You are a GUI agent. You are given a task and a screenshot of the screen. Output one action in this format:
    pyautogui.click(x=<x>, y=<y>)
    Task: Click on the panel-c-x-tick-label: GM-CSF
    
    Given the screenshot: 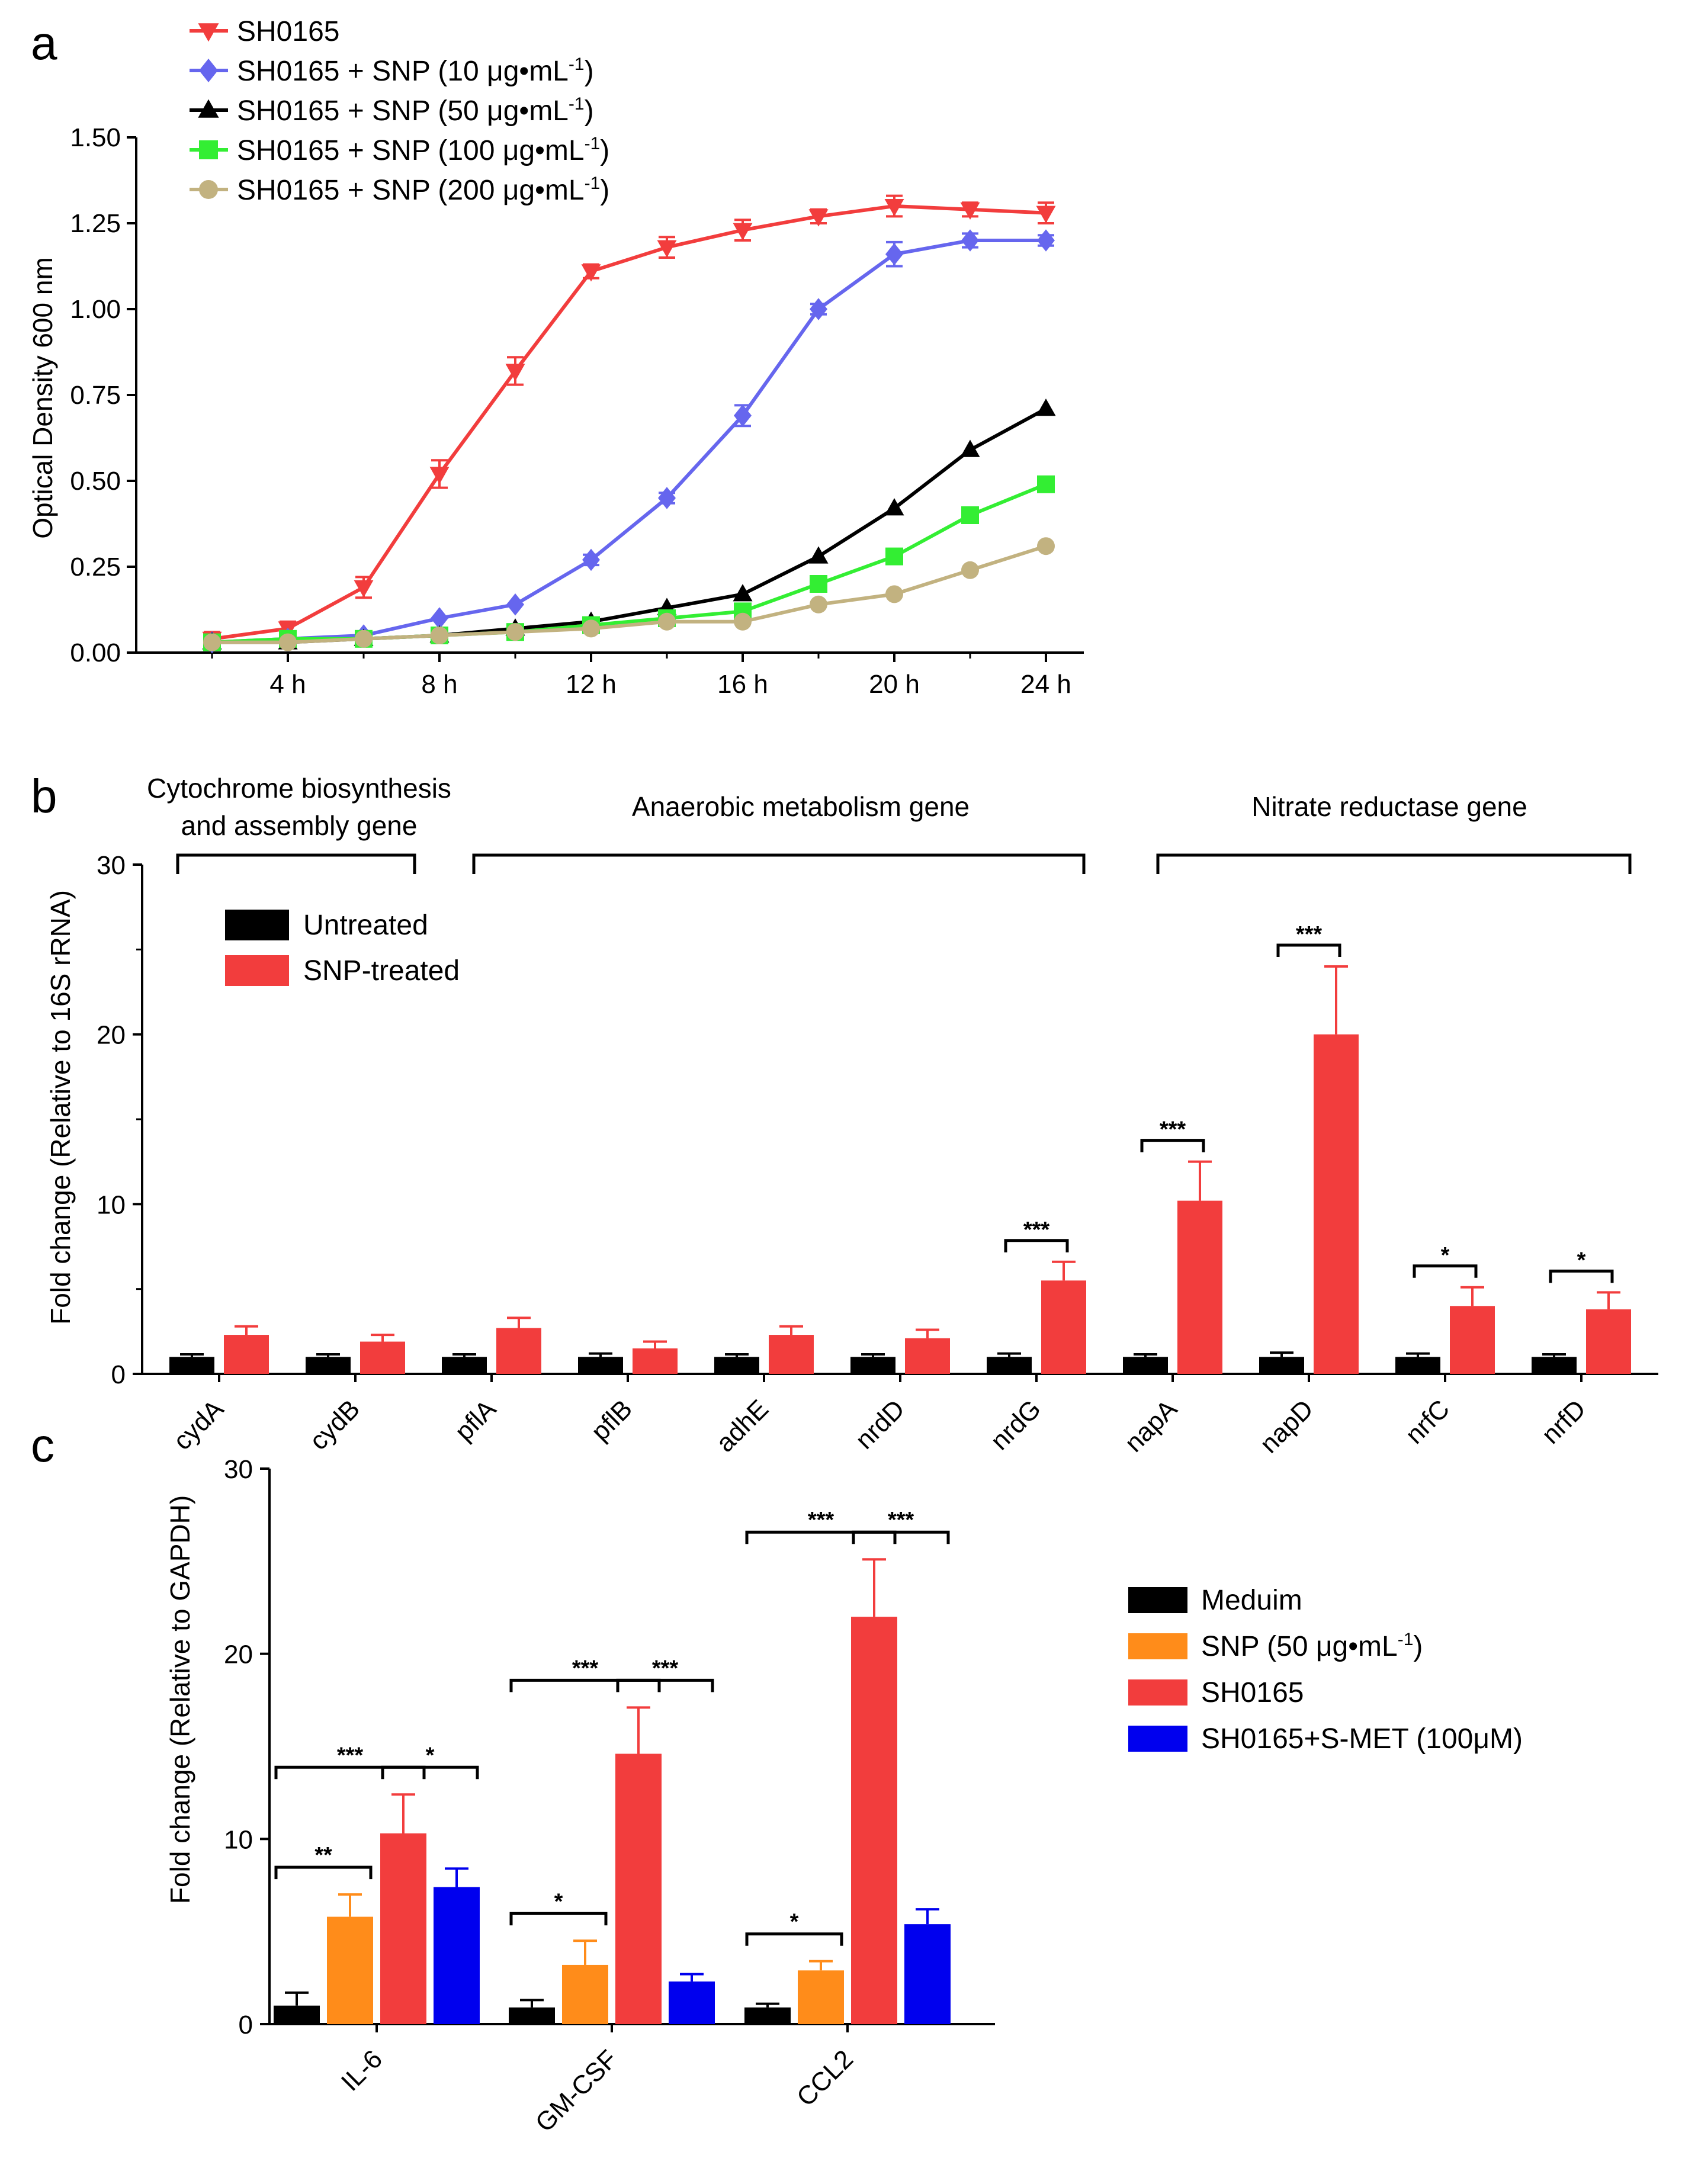 What is the action you would take?
    pyautogui.click(x=576, y=2090)
    